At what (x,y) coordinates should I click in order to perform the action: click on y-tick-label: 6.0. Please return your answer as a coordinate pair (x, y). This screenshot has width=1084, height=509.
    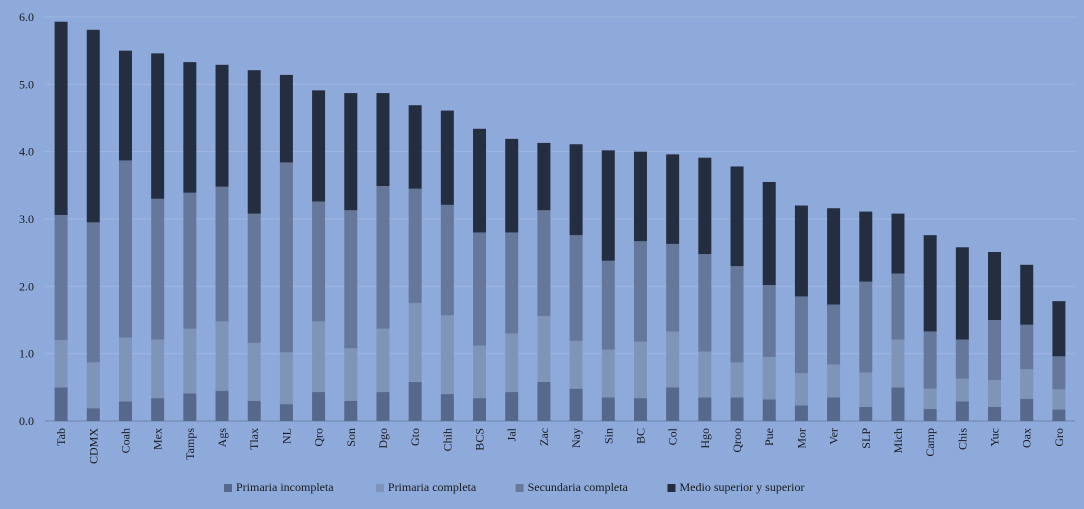
    Looking at the image, I should click on (26, 17).